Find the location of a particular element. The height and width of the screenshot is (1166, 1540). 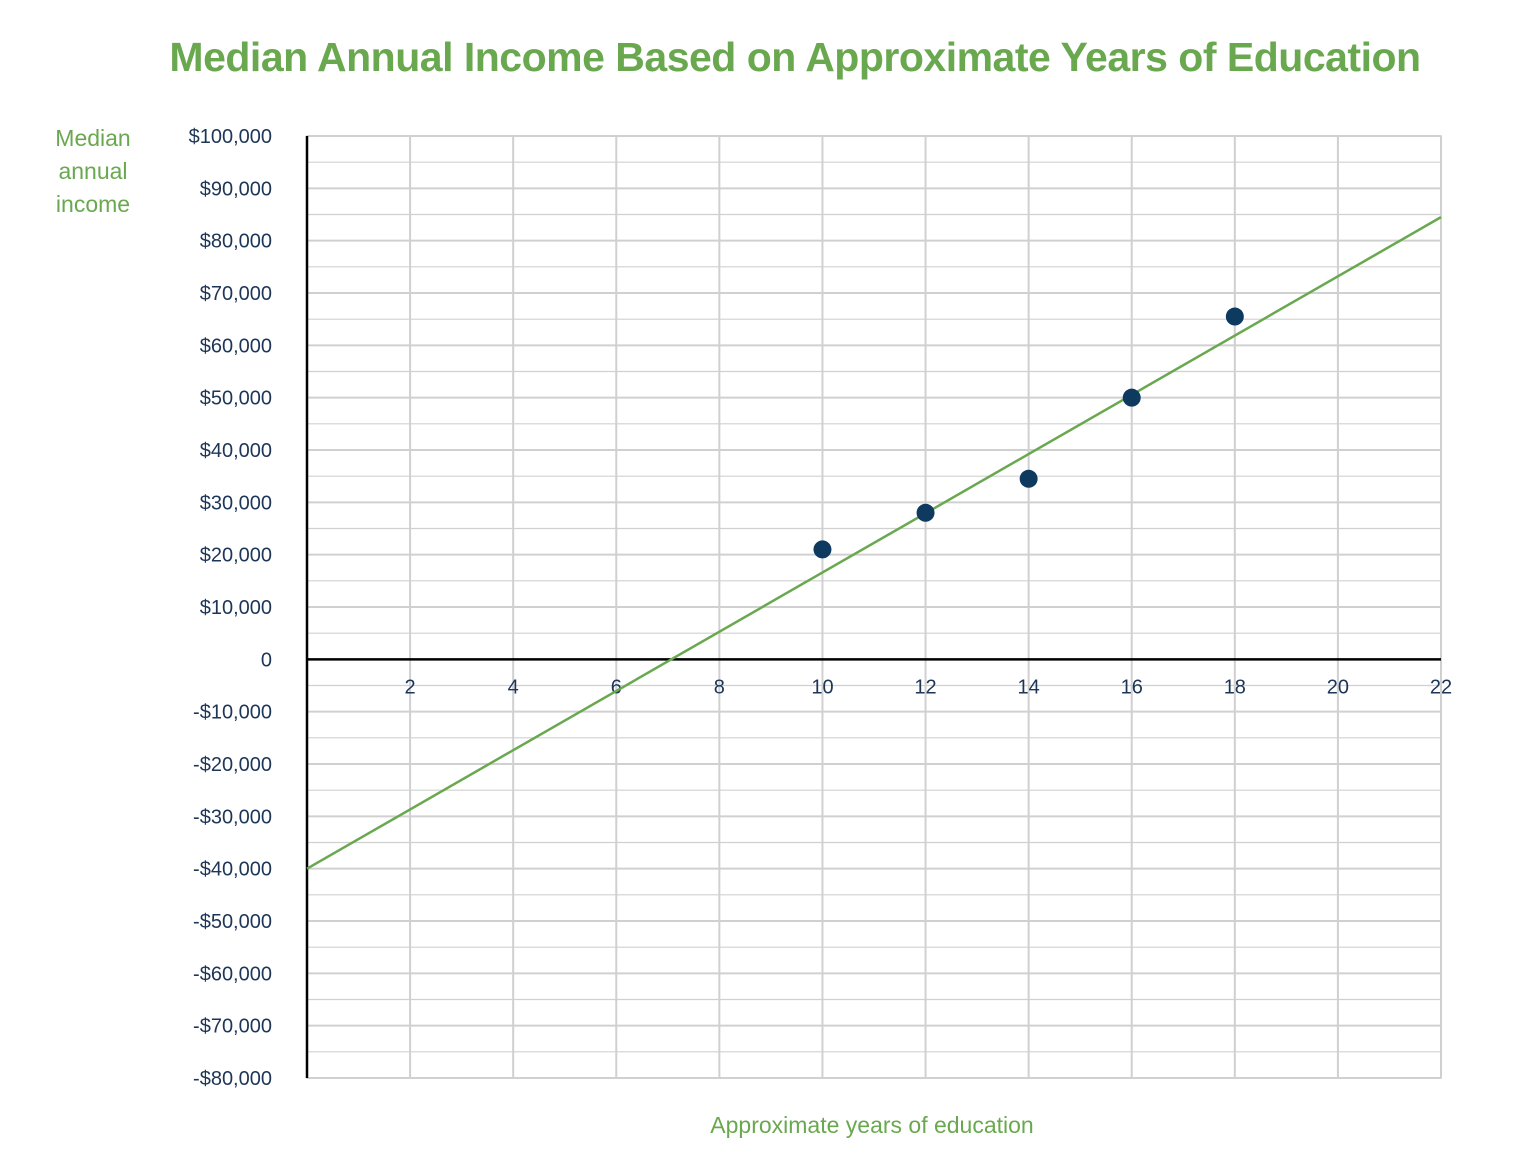

y-tick-label: $70,000 is located at coordinates (236, 294).